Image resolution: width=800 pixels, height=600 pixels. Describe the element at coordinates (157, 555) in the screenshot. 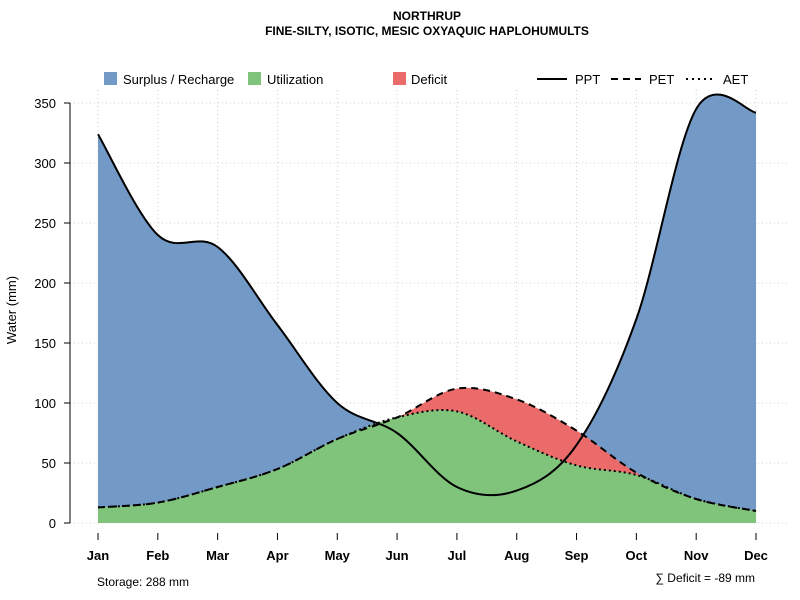

I see `x-tick-label: Feb` at that location.